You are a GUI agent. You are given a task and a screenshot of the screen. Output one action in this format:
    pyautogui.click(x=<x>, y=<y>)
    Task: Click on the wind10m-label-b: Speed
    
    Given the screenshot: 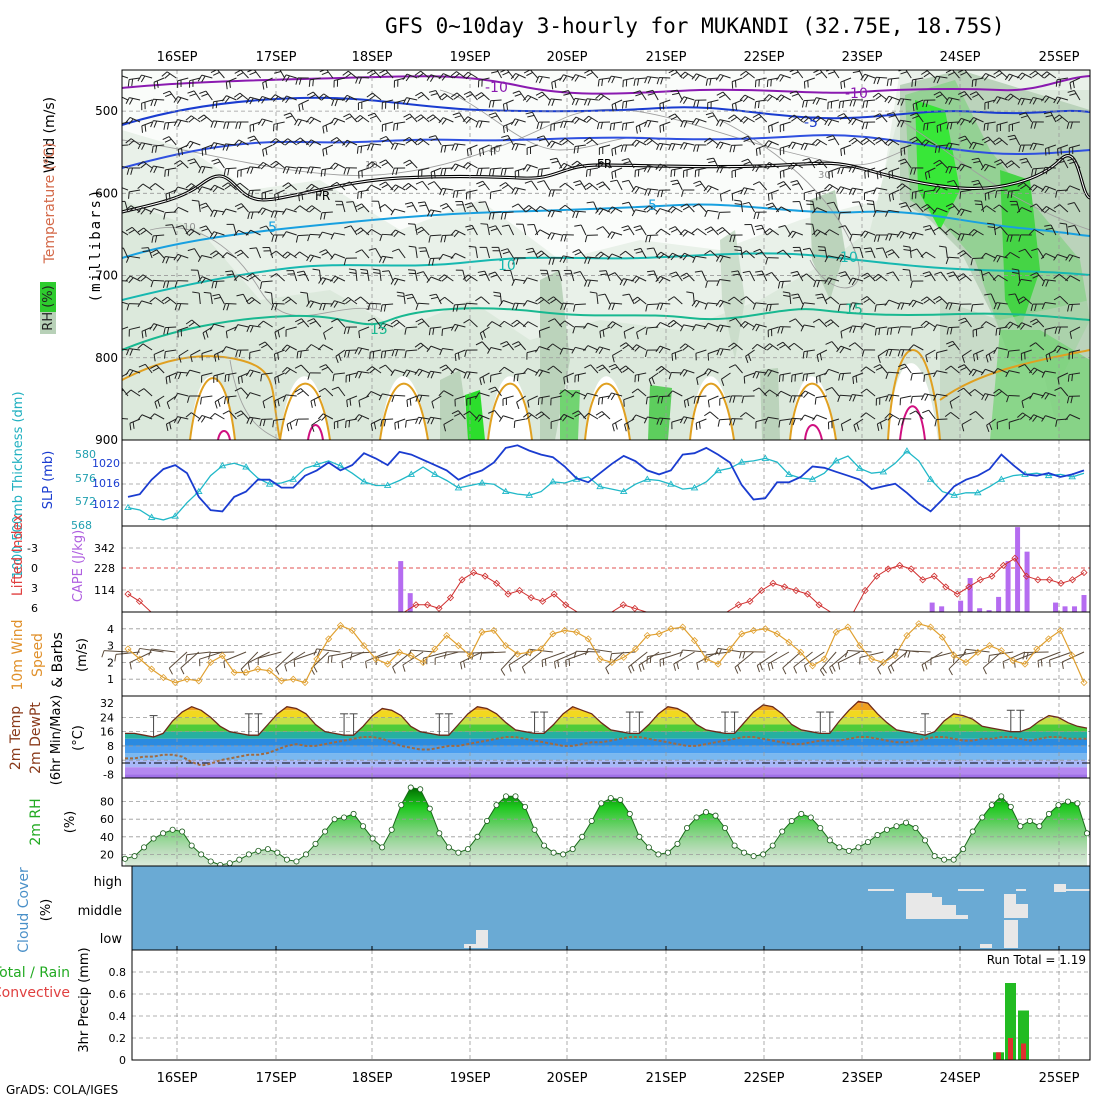 What is the action you would take?
    pyautogui.click(x=38, y=655)
    